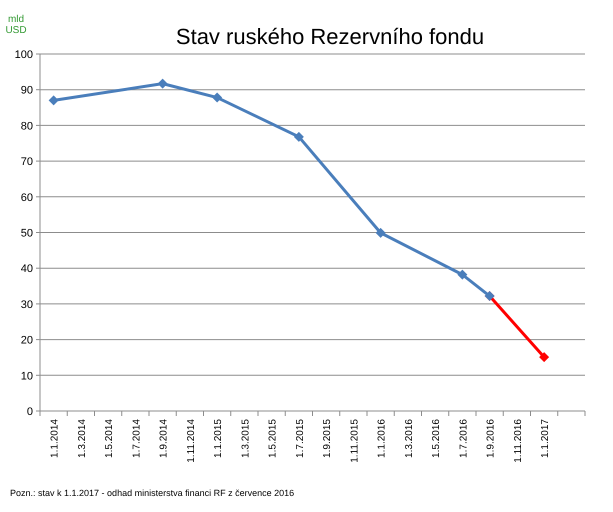  I want to click on y-tick-label: 0, so click(29, 412).